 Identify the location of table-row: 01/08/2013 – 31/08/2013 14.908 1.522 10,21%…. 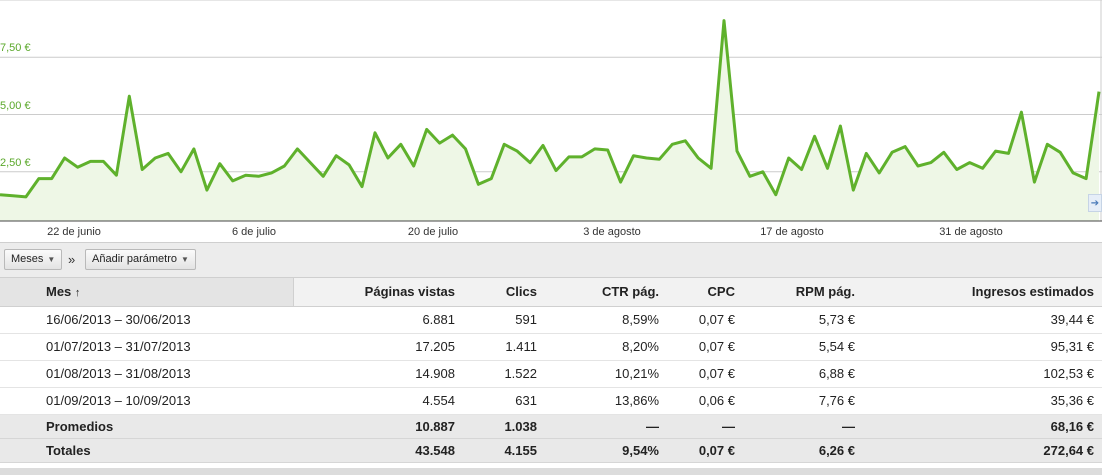
(551, 374).